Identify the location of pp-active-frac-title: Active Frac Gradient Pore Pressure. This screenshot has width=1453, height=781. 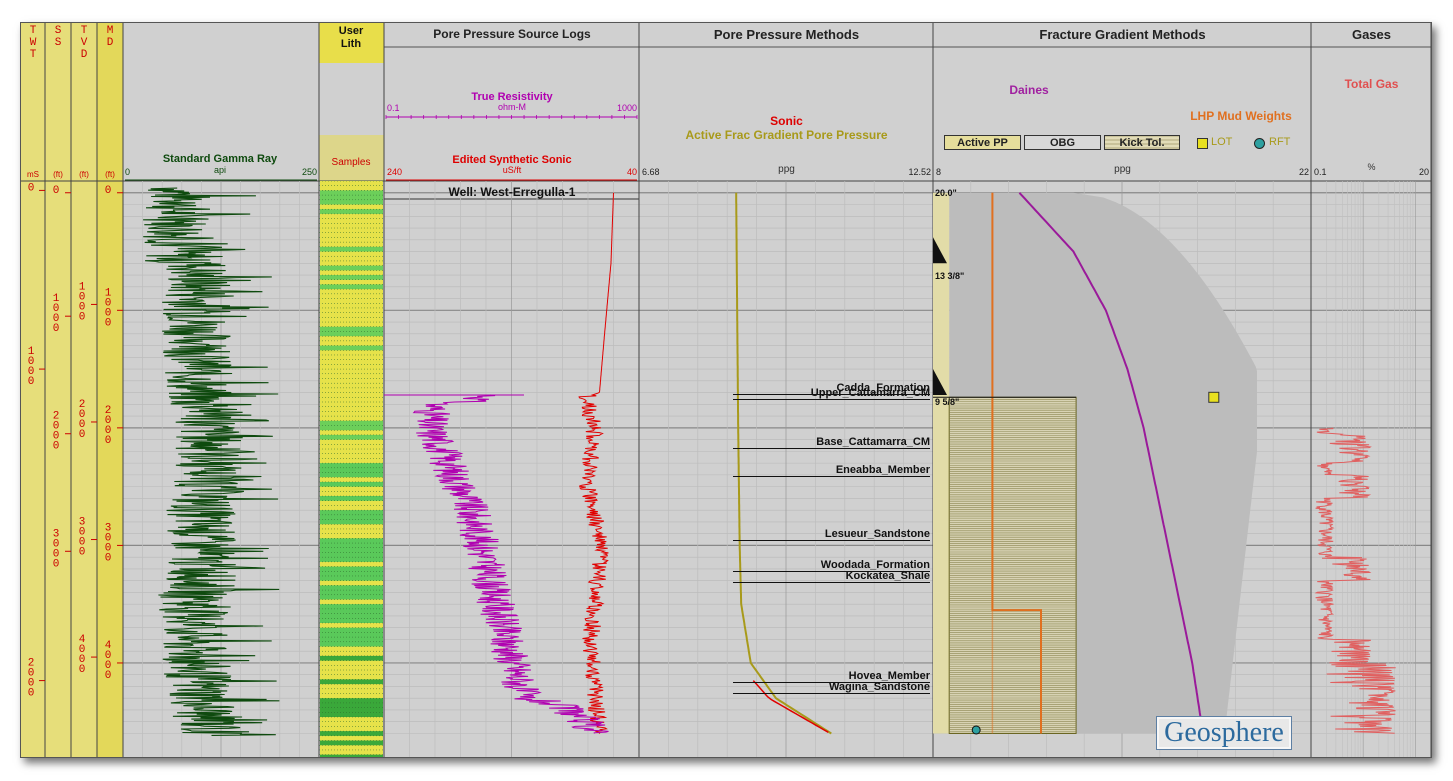
(786, 135).